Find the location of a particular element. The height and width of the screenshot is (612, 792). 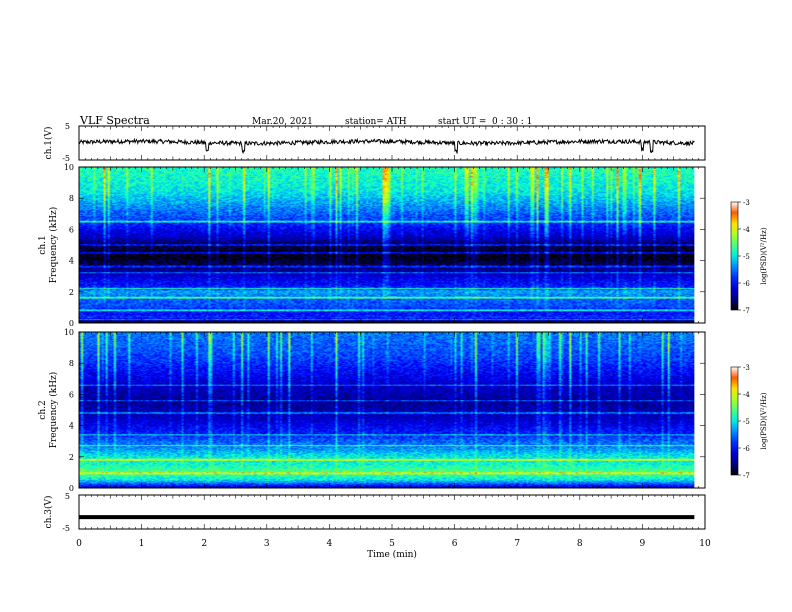

ch1-ylabel: ch.1(V) is located at coordinates (48, 143).